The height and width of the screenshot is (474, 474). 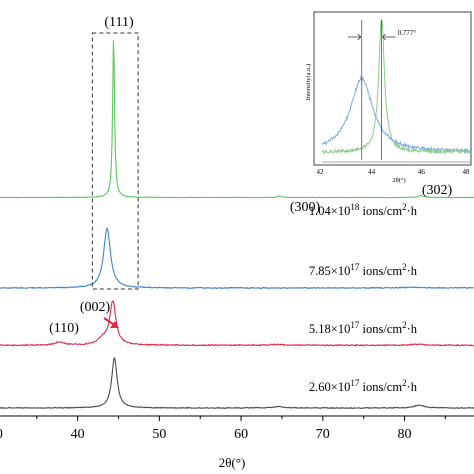 I want to click on series-label-4: 2.60×1017 ions/cm2·h, so click(x=363, y=386).